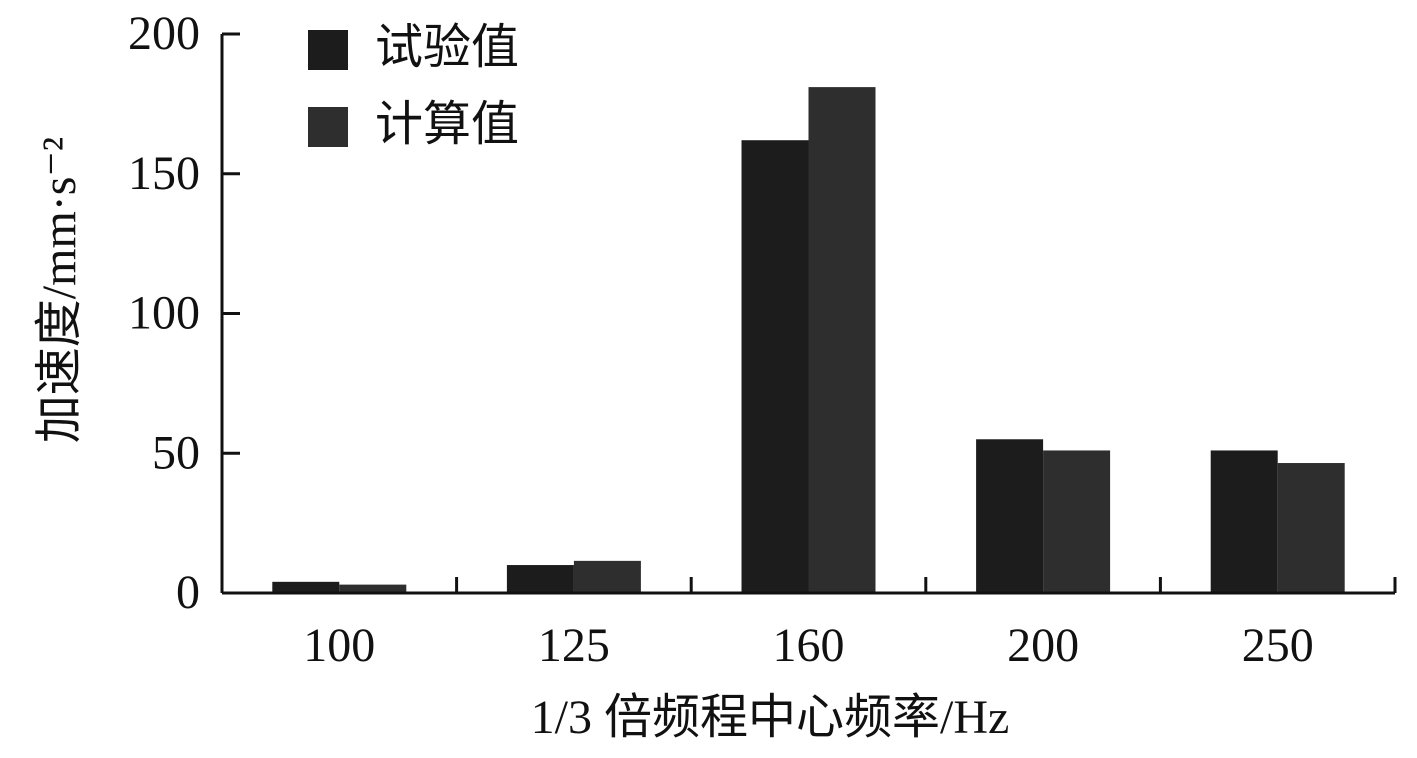  Describe the element at coordinates (176, 452) in the screenshot. I see `y-tick-label: 50` at that location.